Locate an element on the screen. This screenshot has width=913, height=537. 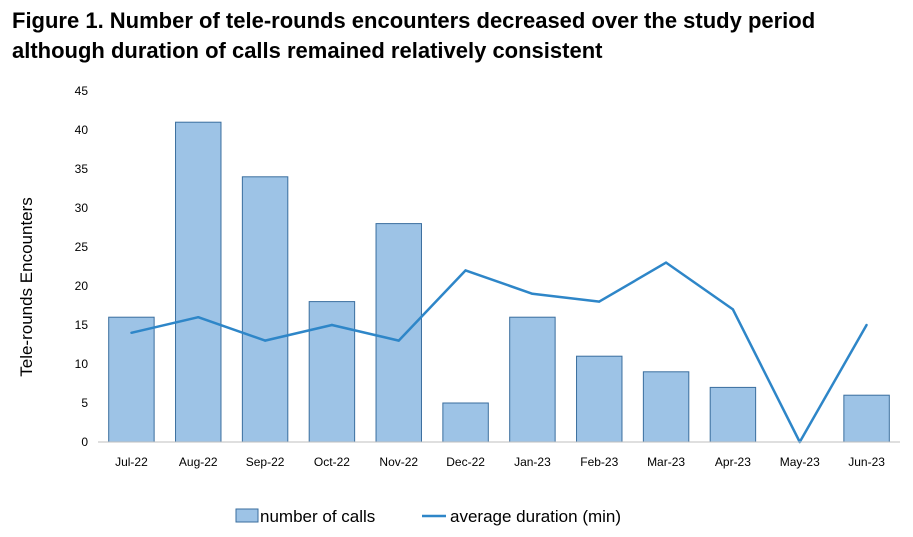
y-tick-label: 10 is located at coordinates (82, 364).